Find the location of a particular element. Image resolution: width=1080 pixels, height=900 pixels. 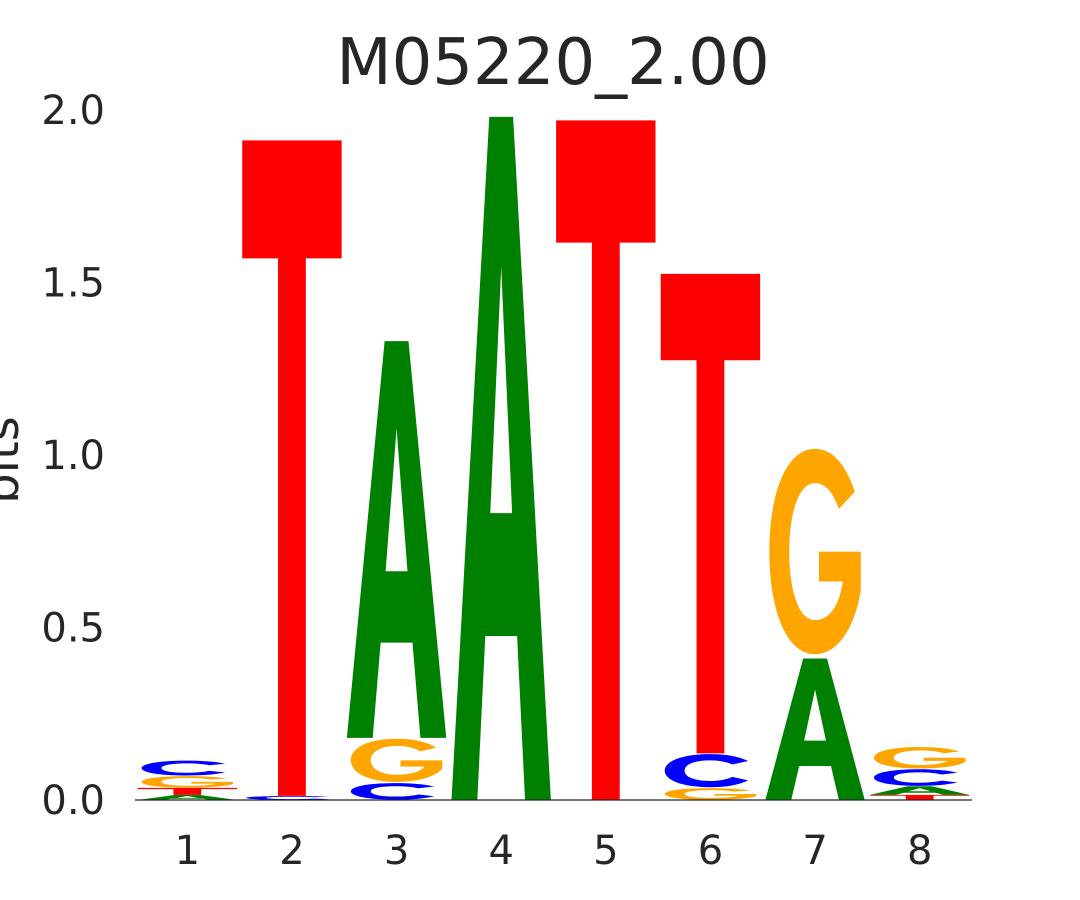

x-axis: 1 2 3 4 5 6 7 8 is located at coordinates (554, 851).